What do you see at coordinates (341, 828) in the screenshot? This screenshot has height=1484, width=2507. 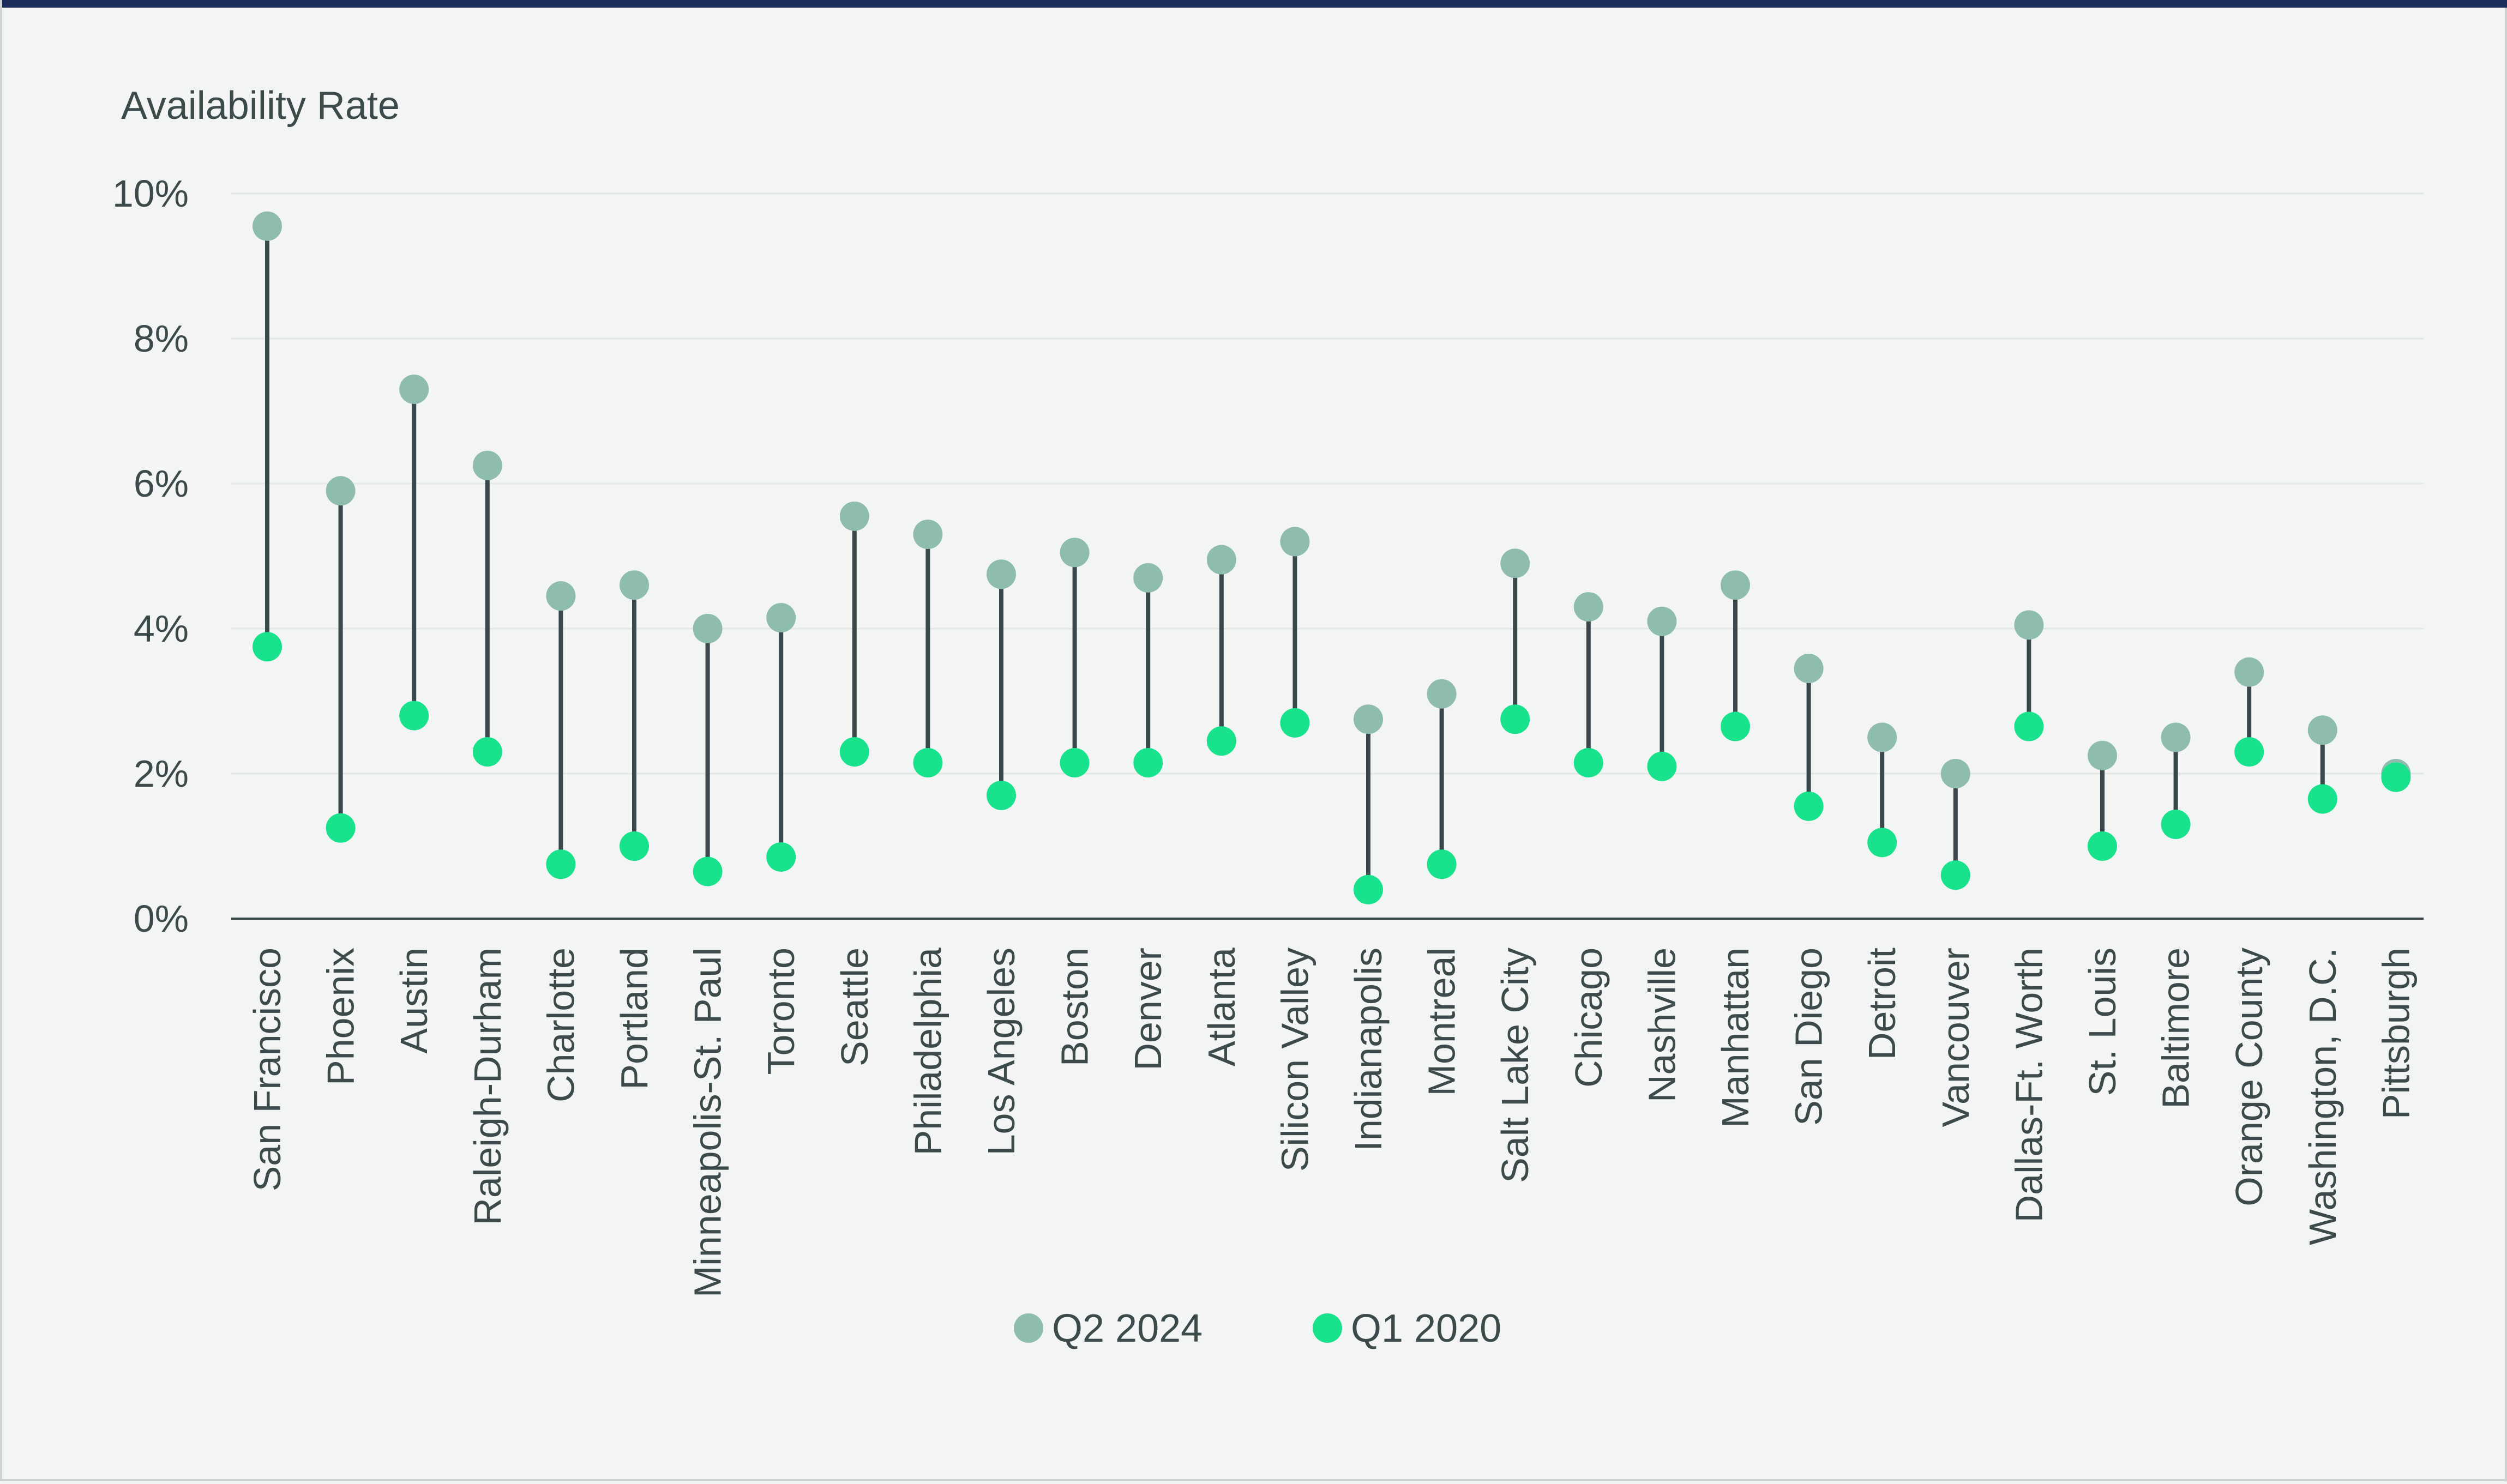 I see `dot-q1-2020-phoenix` at bounding box center [341, 828].